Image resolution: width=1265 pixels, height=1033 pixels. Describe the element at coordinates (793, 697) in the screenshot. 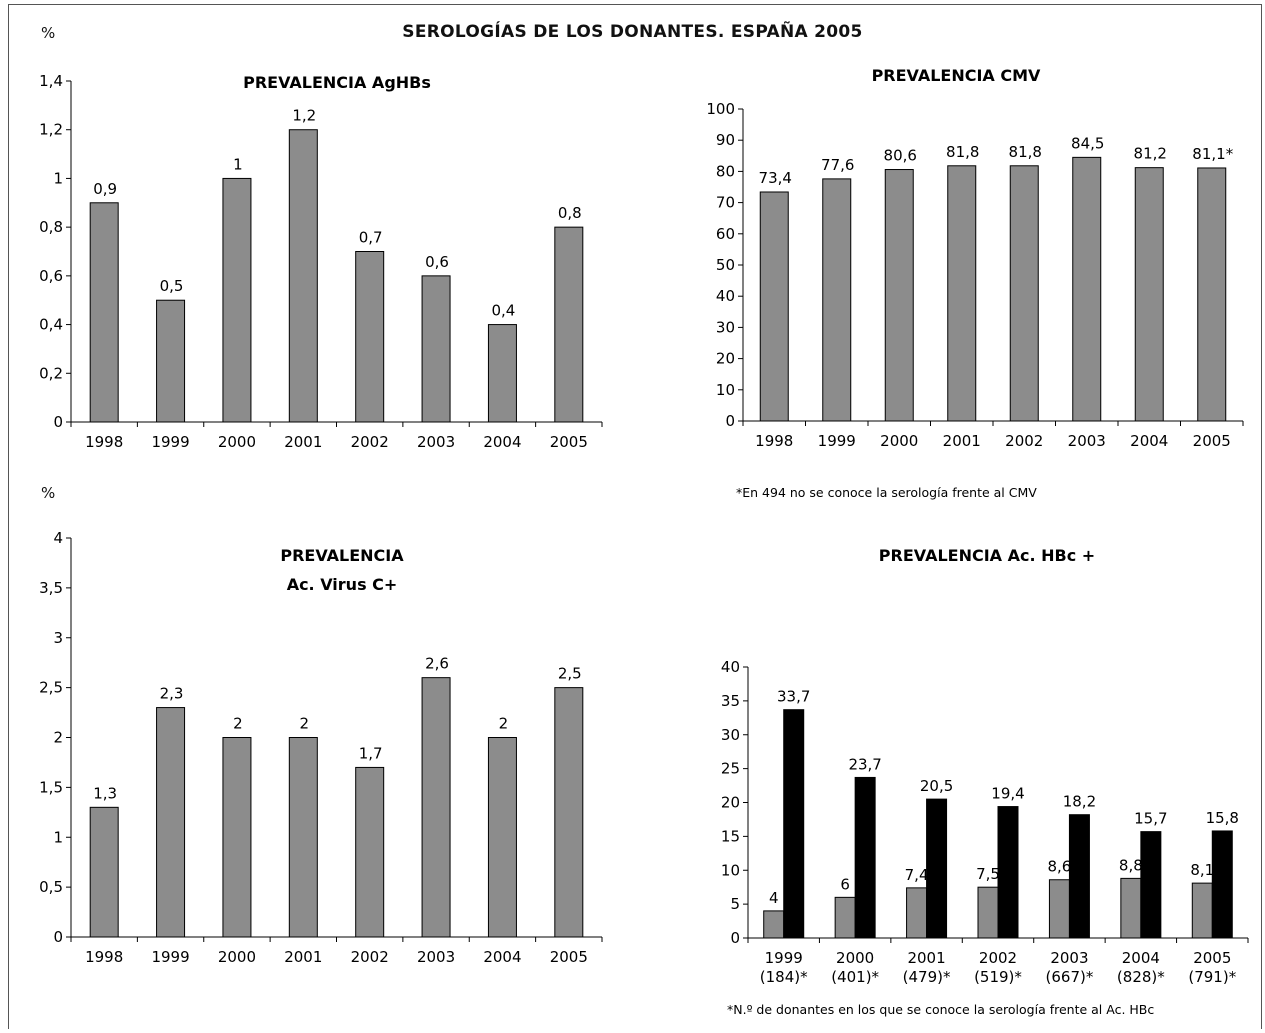

I see `data-label: 33,7` at that location.